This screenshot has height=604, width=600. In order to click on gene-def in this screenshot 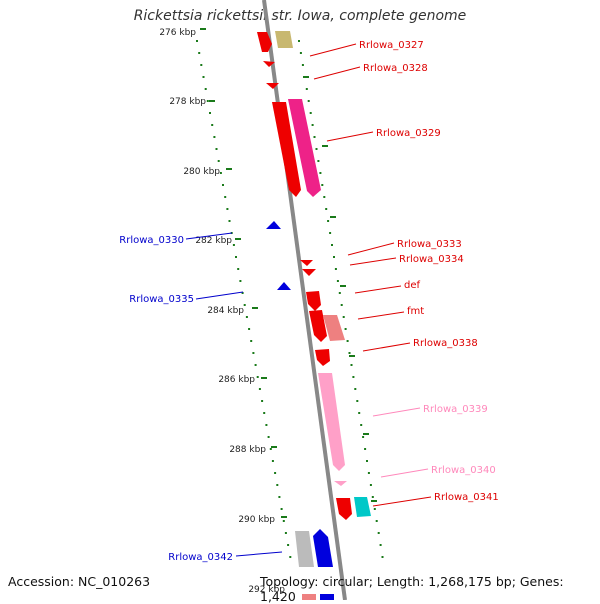, I will do `click(313, 301)`.